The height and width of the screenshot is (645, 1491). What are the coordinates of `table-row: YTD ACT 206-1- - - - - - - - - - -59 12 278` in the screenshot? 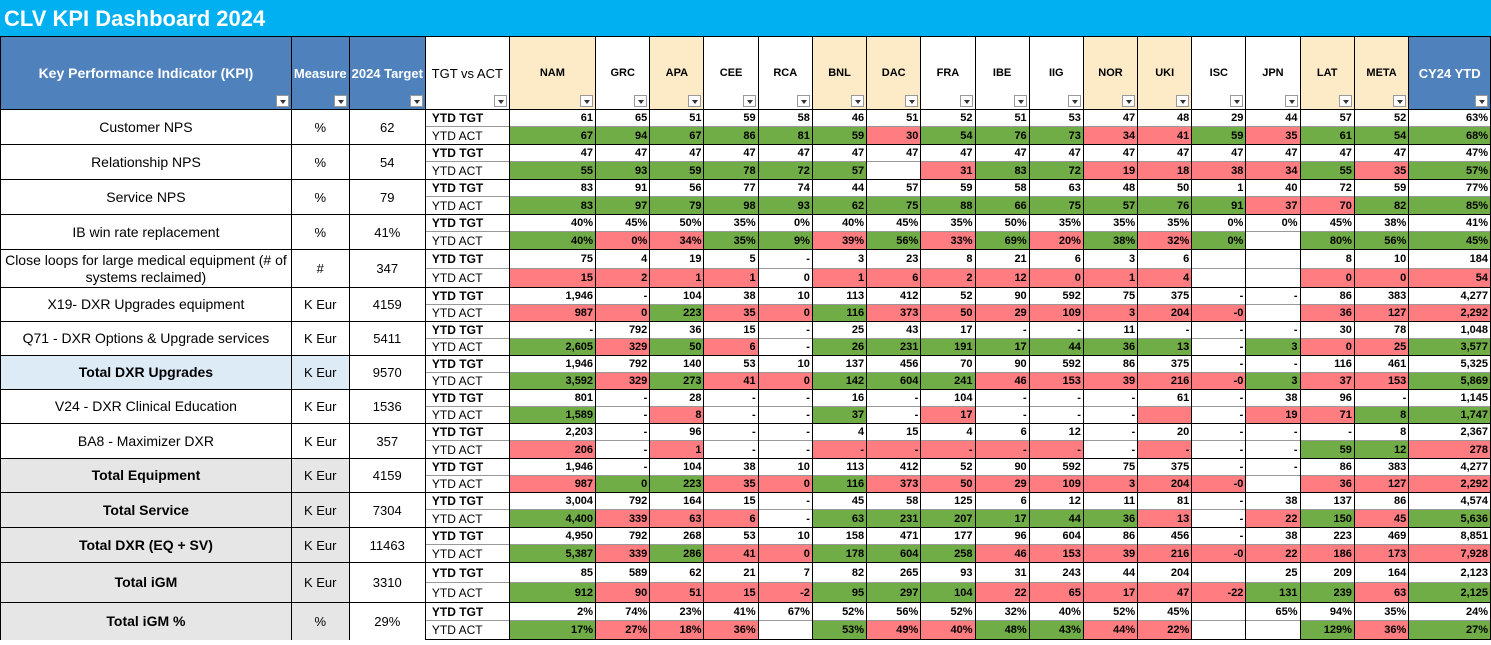 It's located at (746, 449).